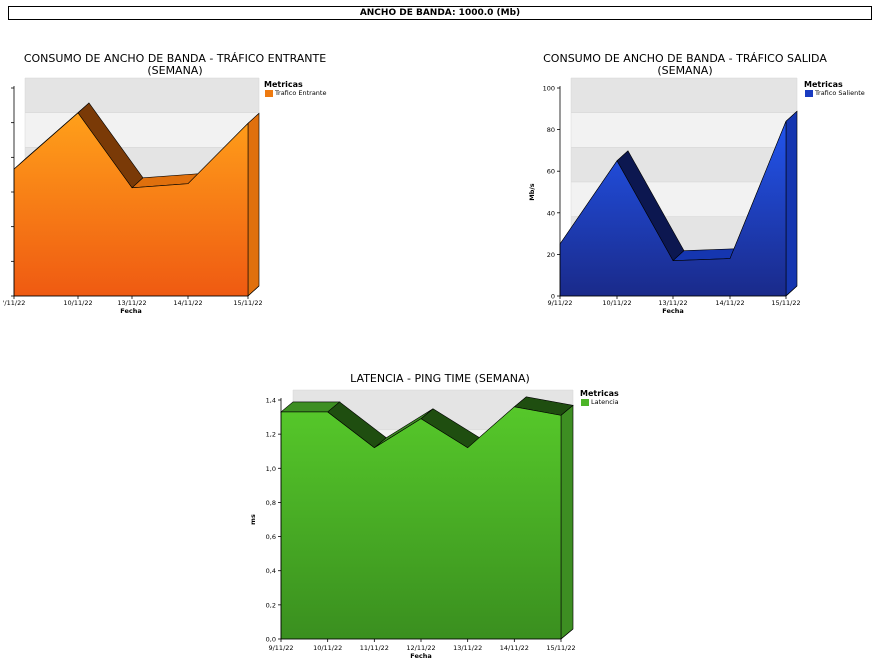 The width and height of the screenshot is (872, 667). Describe the element at coordinates (532, 191) in the screenshot. I see `y-axis-title: Mb/s` at that location.